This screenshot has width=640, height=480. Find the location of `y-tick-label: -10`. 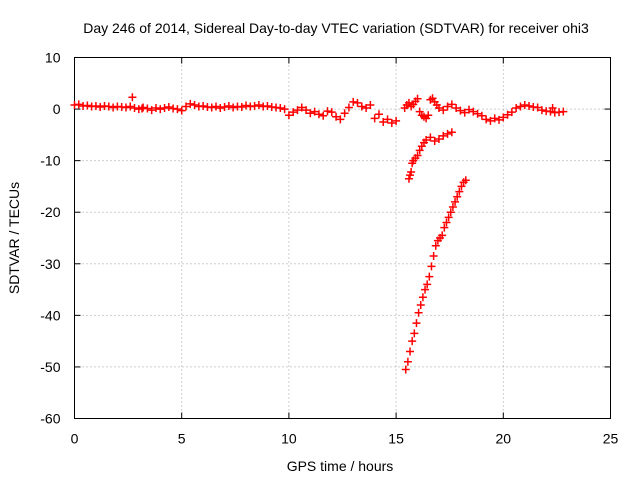

y-tick-label: -10 is located at coordinates (50, 161).